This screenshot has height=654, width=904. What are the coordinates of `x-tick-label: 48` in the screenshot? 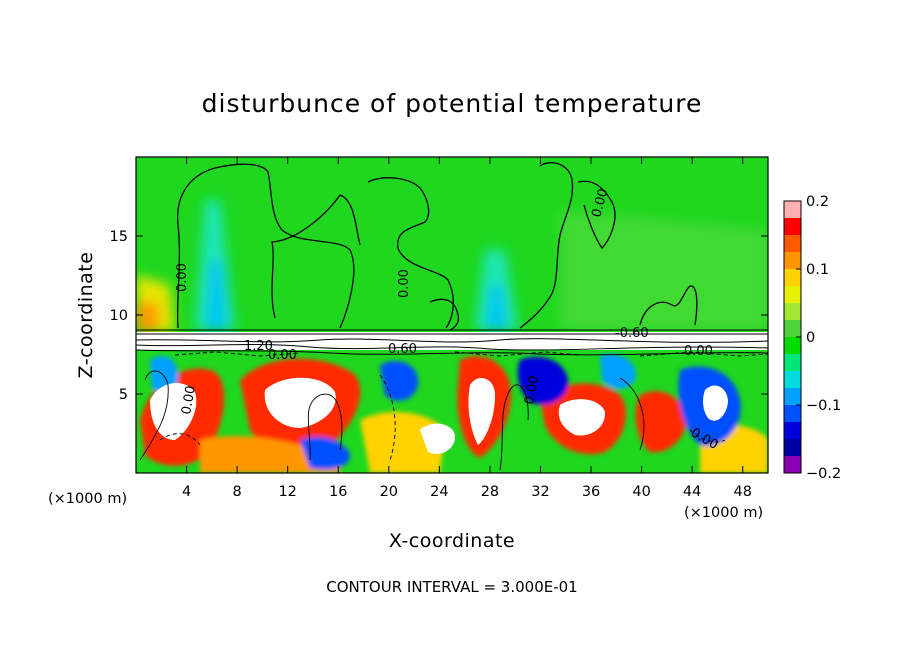 It's located at (742, 492).